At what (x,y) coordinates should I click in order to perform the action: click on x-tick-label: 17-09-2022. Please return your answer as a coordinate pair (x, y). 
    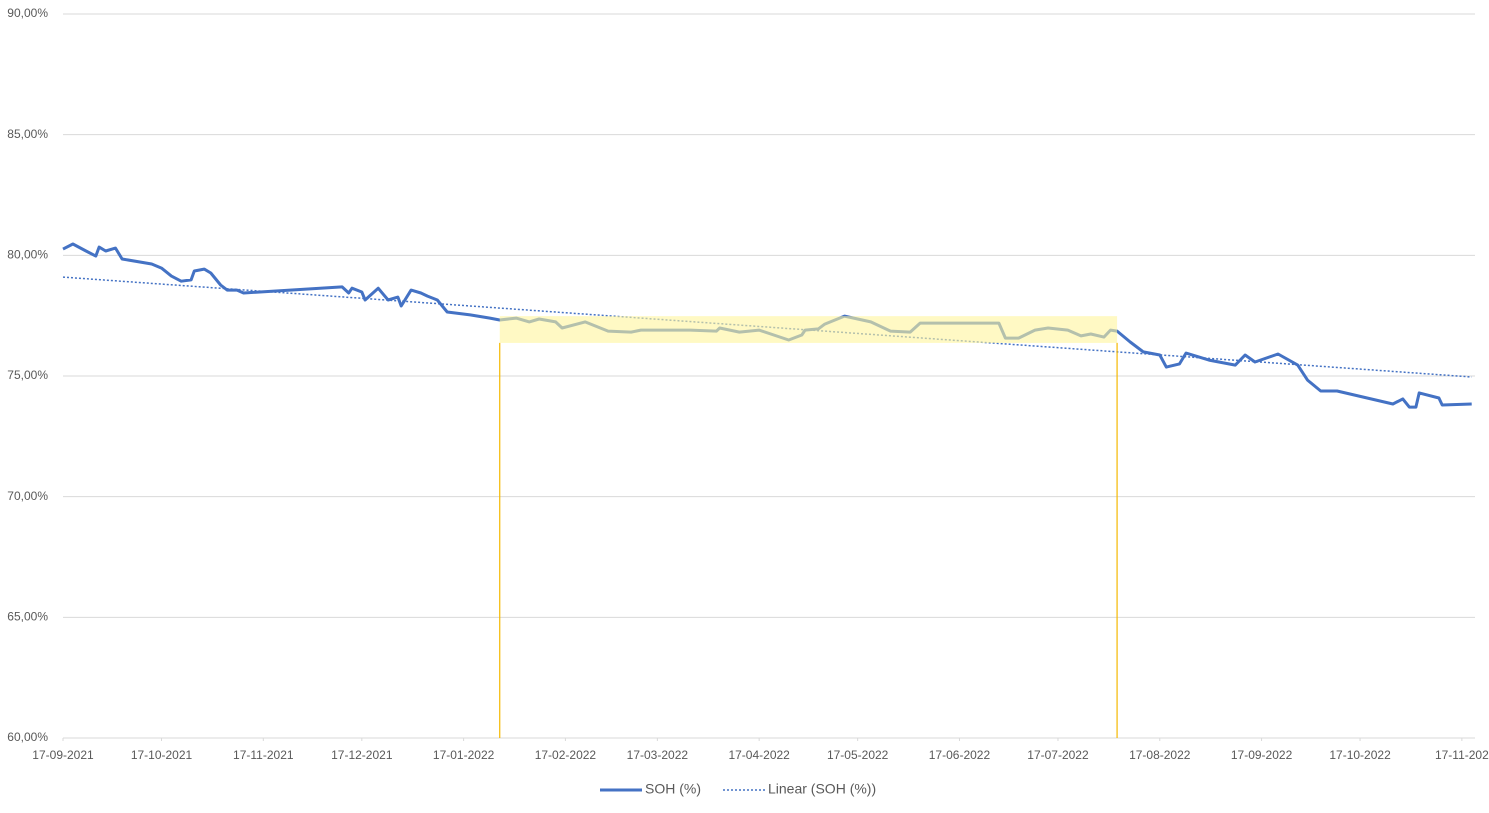
    Looking at the image, I should click on (1262, 755).